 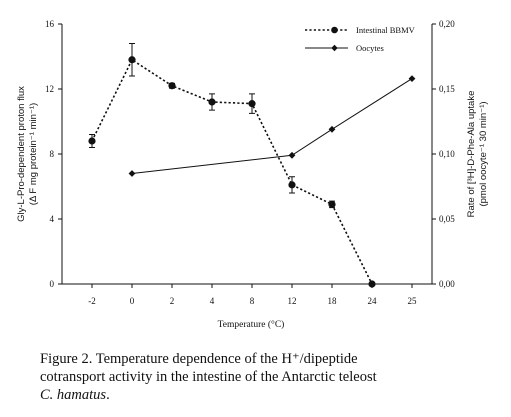 What do you see at coordinates (33, 154) in the screenshot?
I see `left-axis-label-line: (Δ F mg protein⁻¹ min⁻¹)` at bounding box center [33, 154].